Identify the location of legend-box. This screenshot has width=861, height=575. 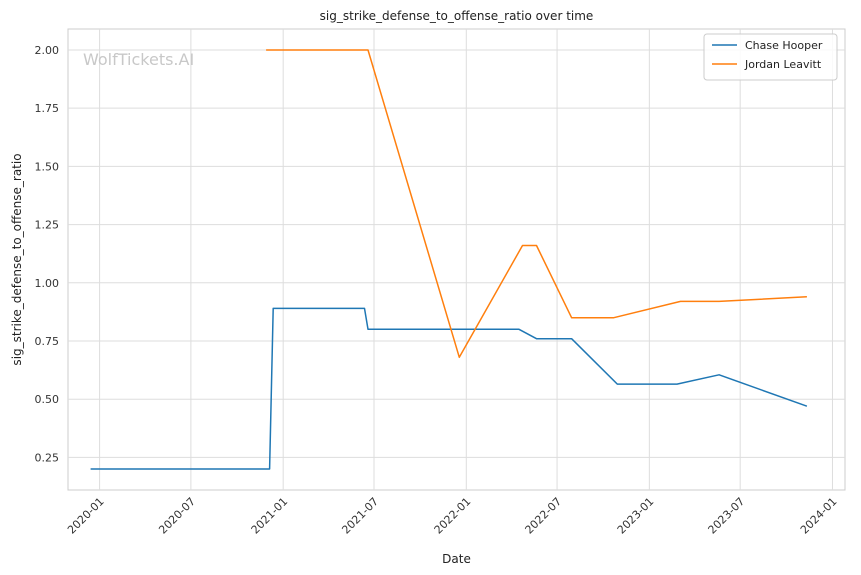
(770, 57).